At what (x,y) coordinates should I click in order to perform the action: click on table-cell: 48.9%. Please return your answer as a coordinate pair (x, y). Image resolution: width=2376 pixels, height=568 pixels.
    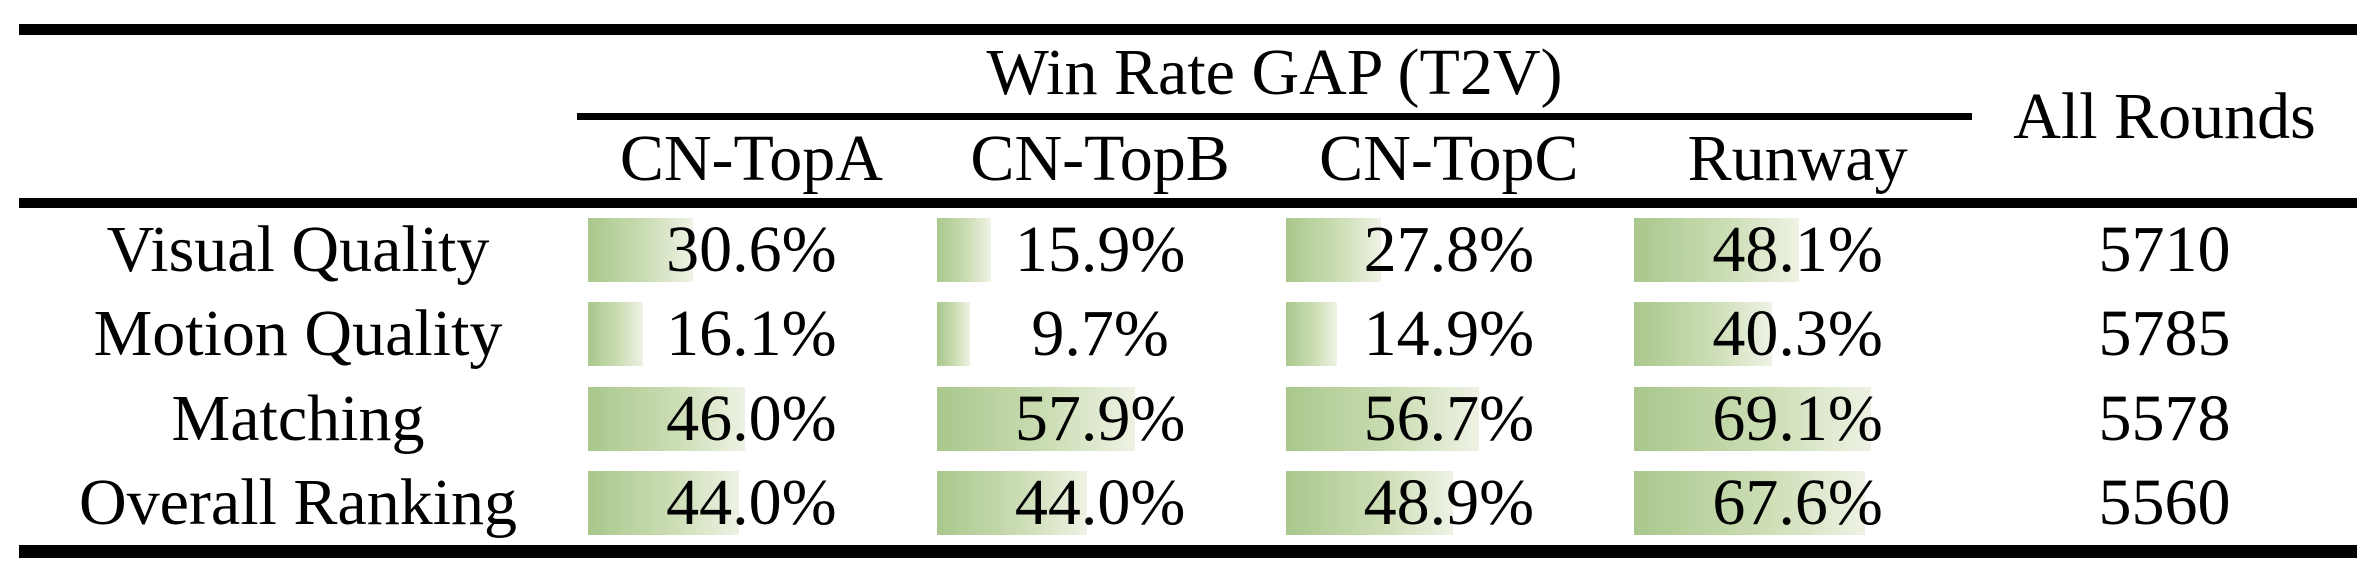
    Looking at the image, I should click on (1449, 503).